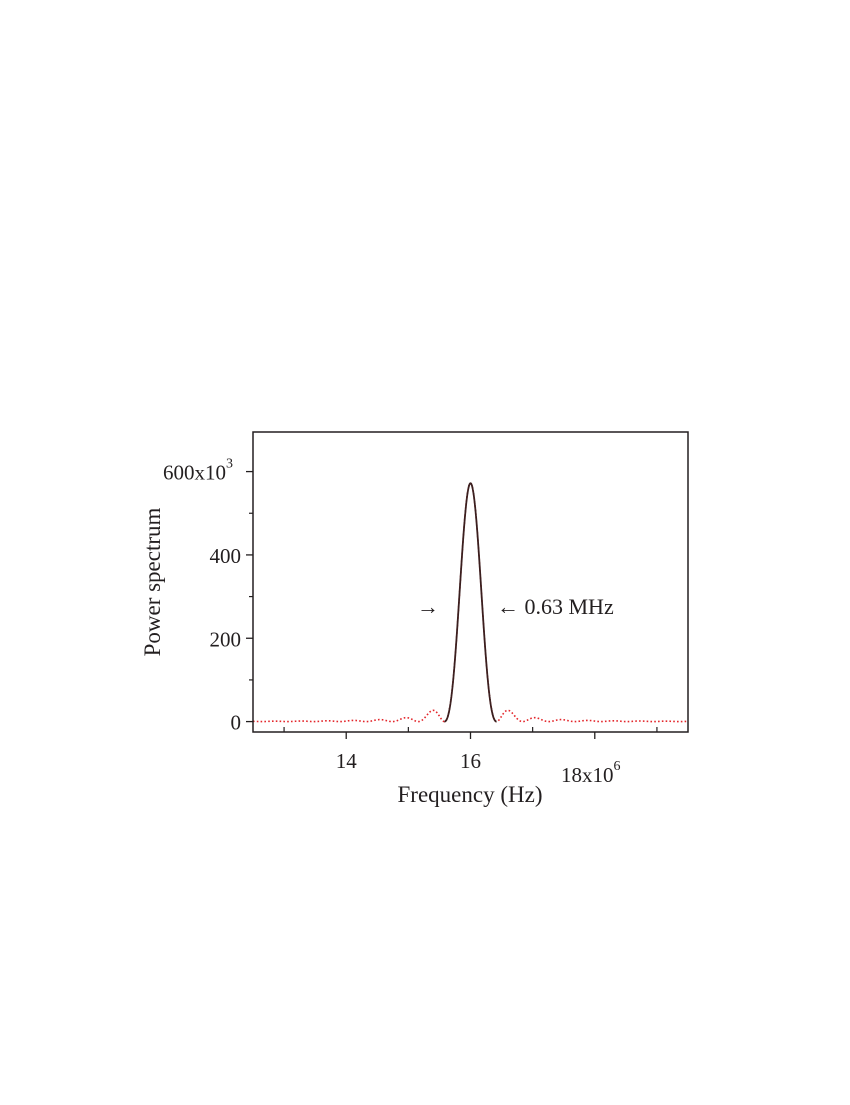  I want to click on curves-layer, so click(470, 602).